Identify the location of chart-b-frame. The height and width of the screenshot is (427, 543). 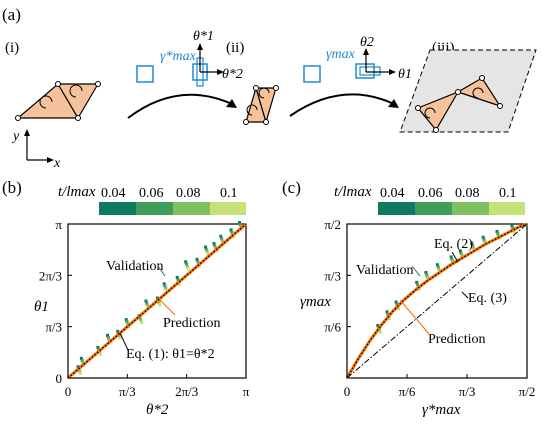
(157, 301).